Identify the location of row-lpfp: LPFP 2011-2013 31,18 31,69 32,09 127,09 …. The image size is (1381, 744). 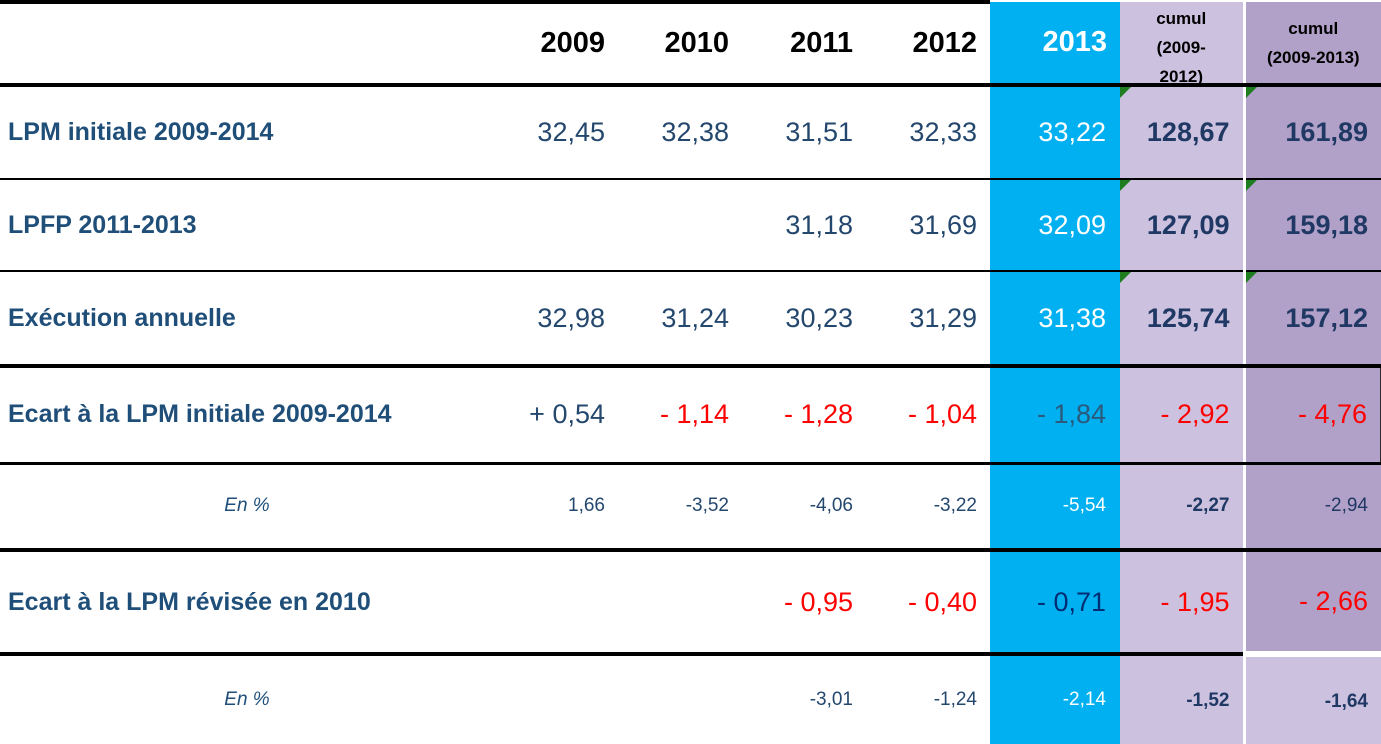
(690, 225).